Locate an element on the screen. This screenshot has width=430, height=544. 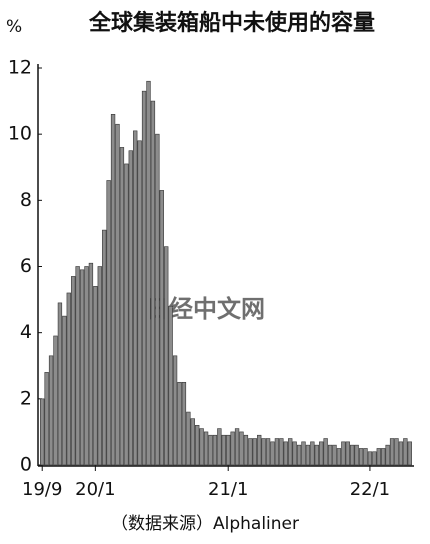
y-tick-label: 8 is located at coordinates (26, 200).